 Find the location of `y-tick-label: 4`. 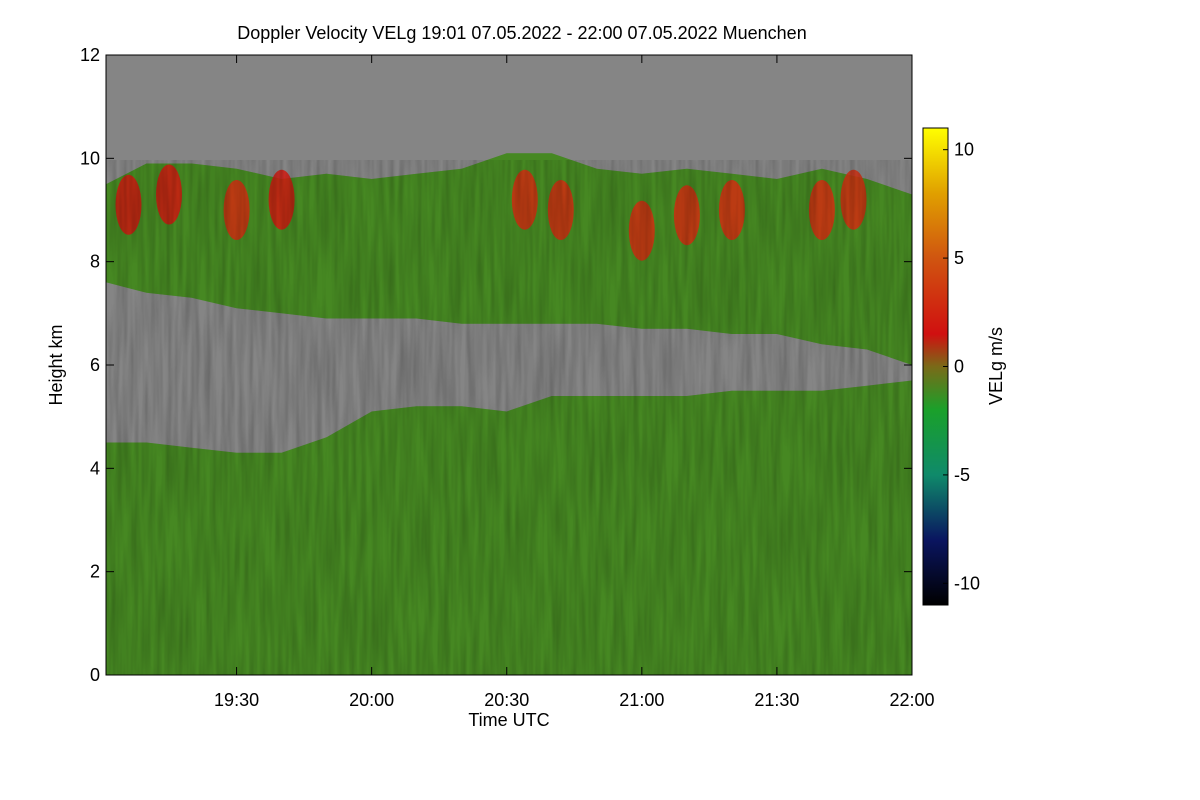

y-tick-label: 4 is located at coordinates (95, 468).